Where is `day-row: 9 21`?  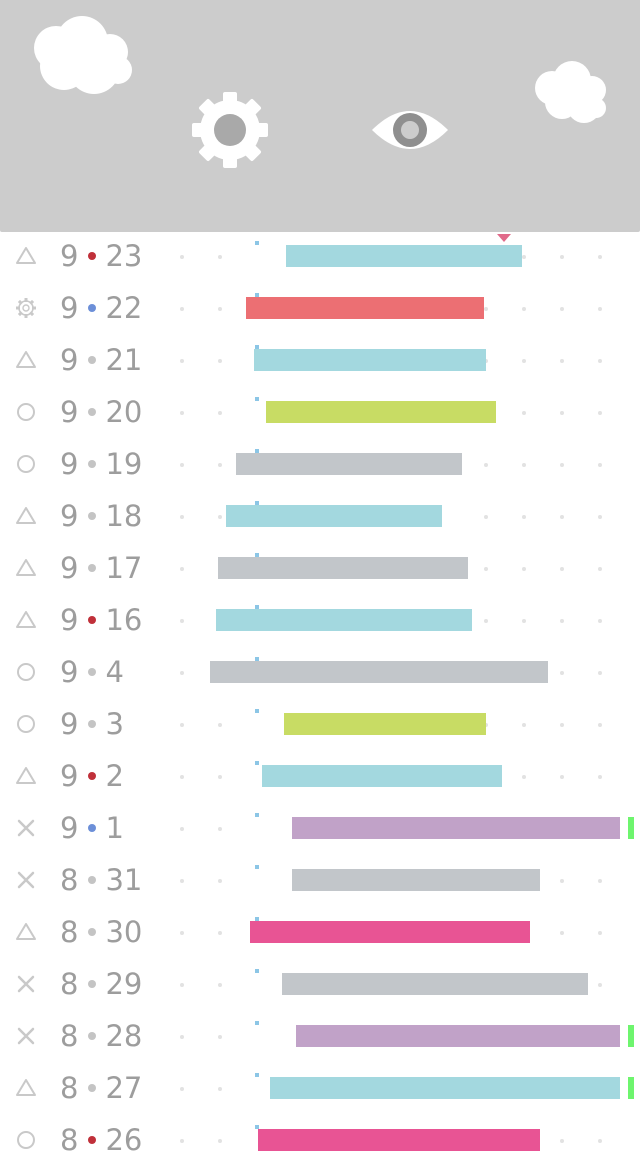 day-row: 9 21 is located at coordinates (320, 360).